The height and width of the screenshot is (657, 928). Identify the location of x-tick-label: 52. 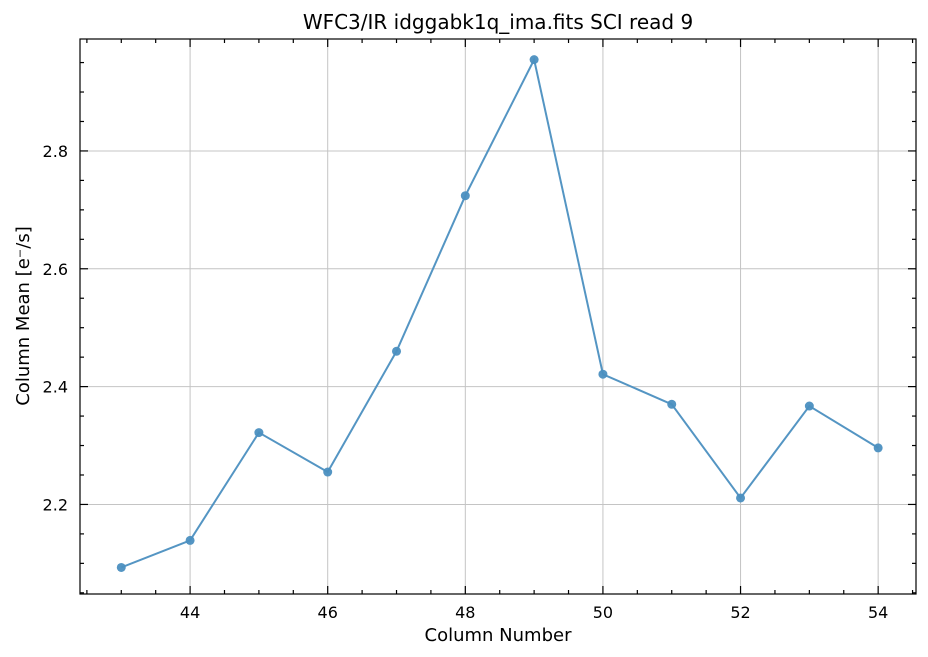
(740, 612).